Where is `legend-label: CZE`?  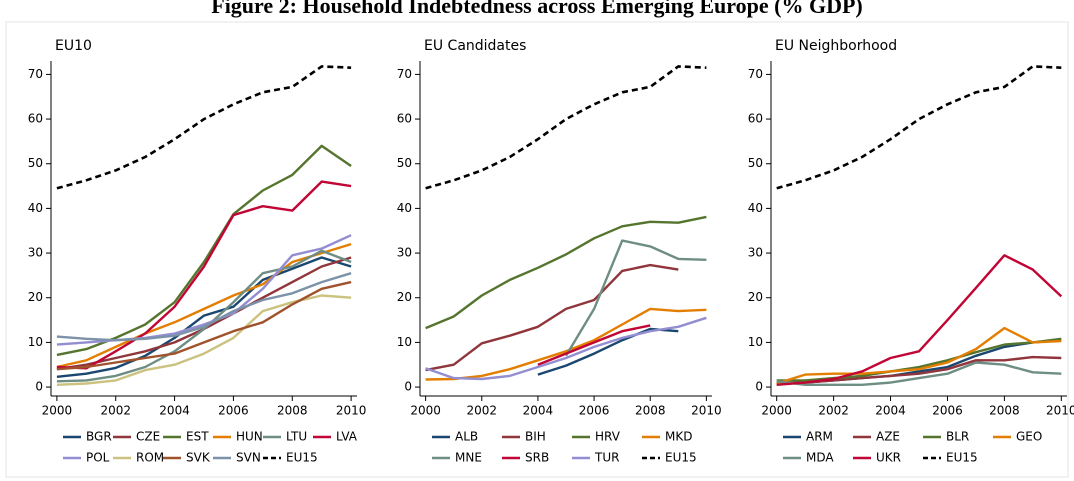
legend-label: CZE is located at coordinates (148, 437).